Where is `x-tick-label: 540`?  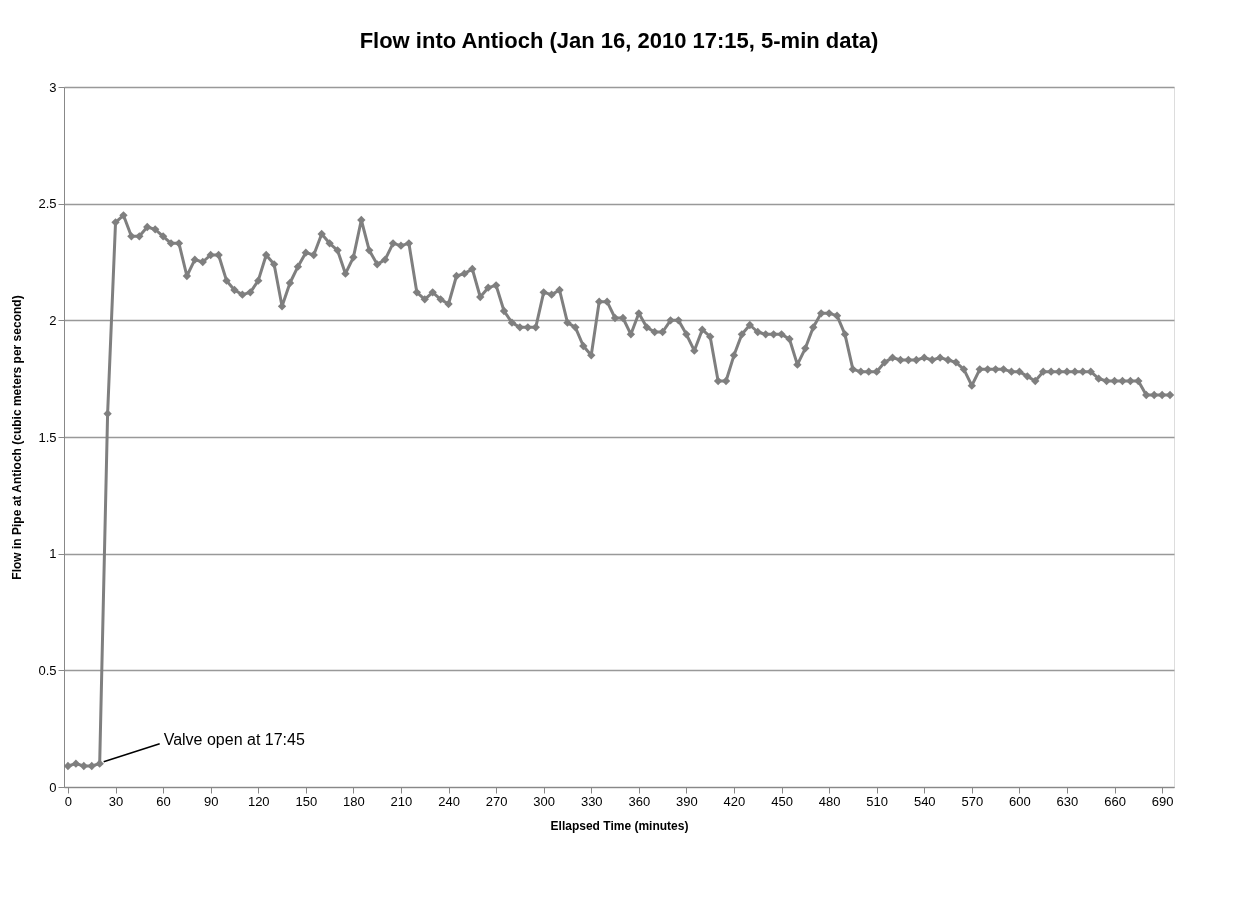
x-tick-label: 540 is located at coordinates (924, 801).